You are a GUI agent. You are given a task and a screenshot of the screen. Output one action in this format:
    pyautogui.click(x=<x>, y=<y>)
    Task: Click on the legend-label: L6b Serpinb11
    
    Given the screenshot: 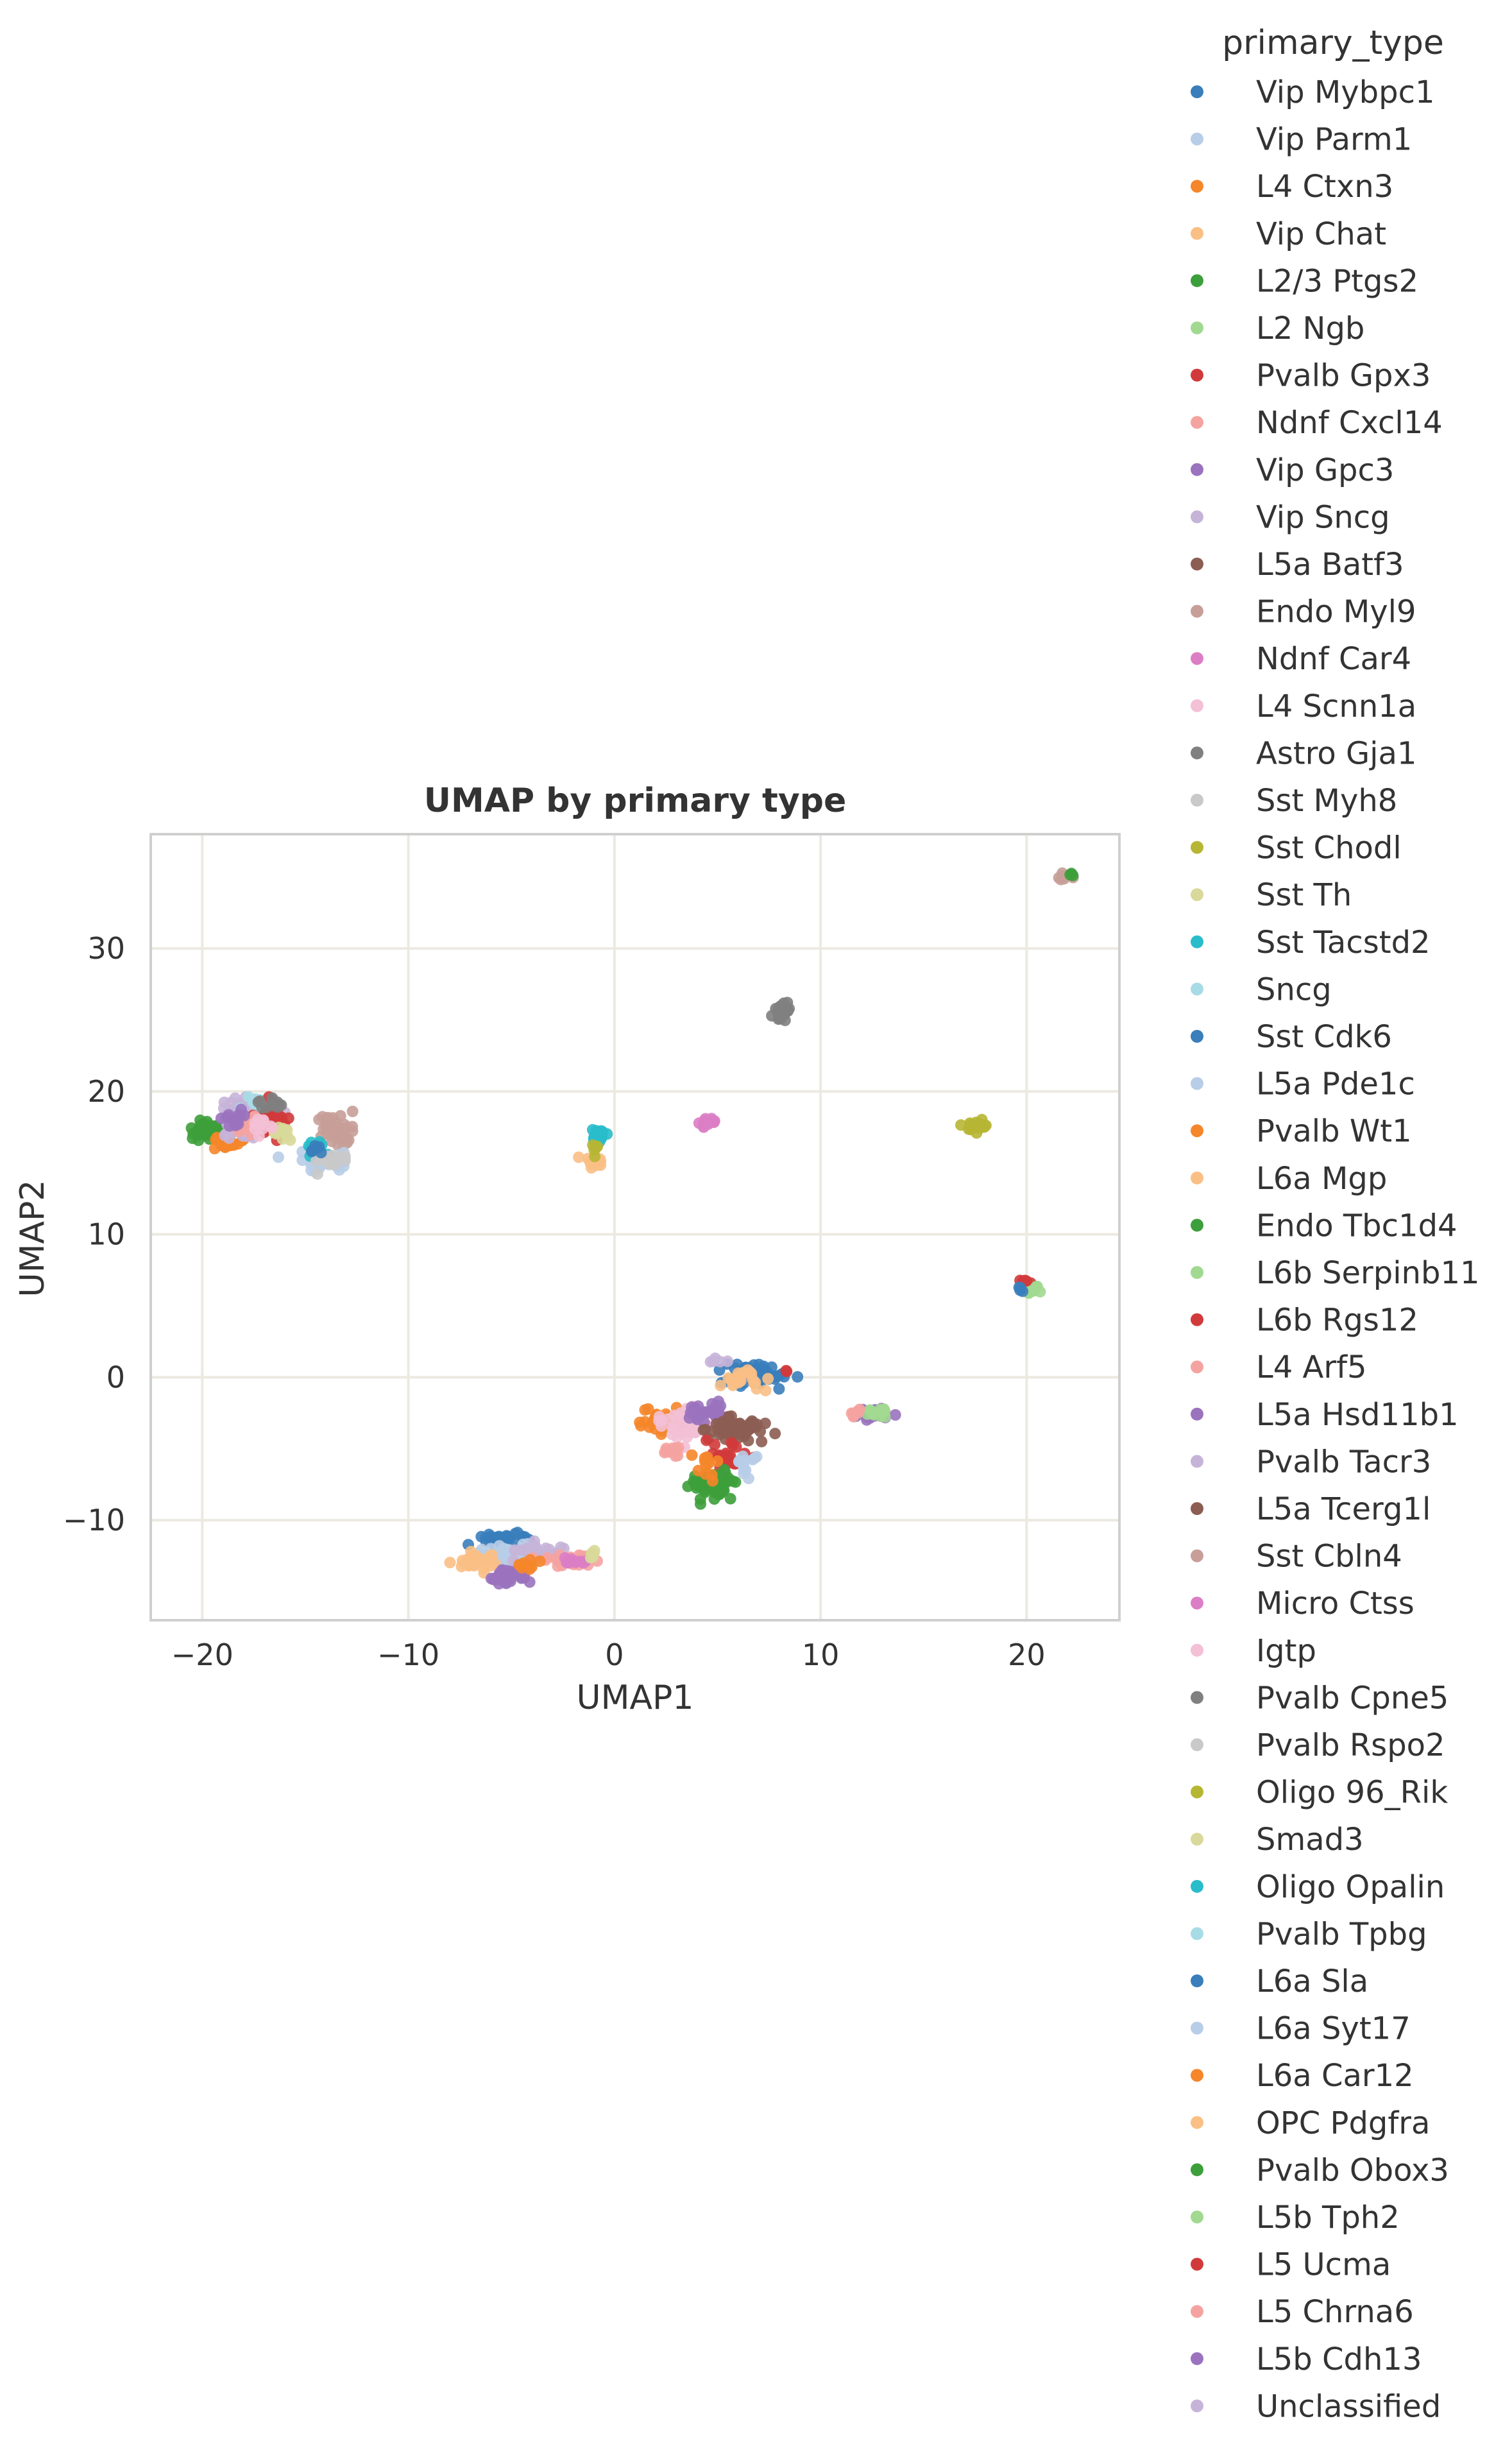 What is the action you would take?
    pyautogui.click(x=1368, y=1273)
    